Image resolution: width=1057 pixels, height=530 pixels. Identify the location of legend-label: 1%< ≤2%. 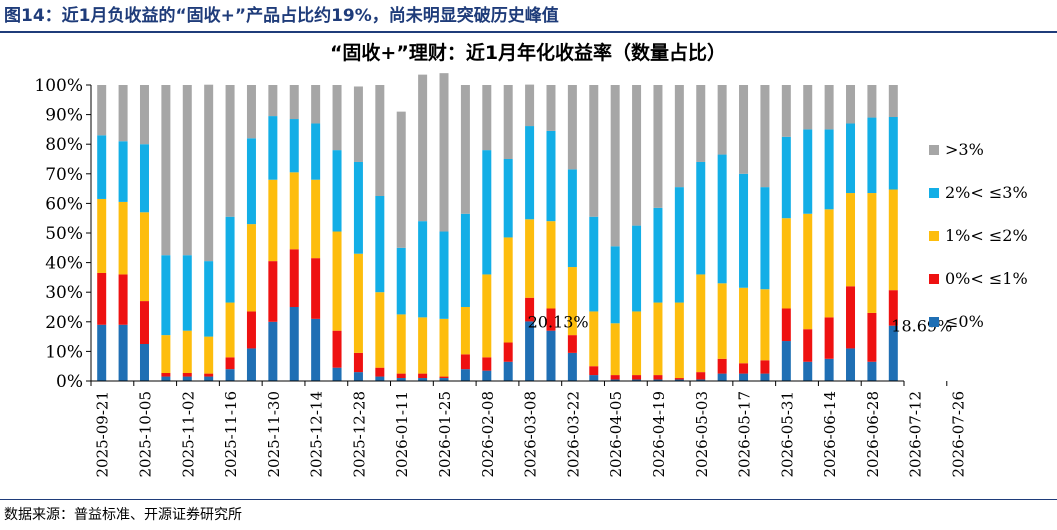
(986, 235).